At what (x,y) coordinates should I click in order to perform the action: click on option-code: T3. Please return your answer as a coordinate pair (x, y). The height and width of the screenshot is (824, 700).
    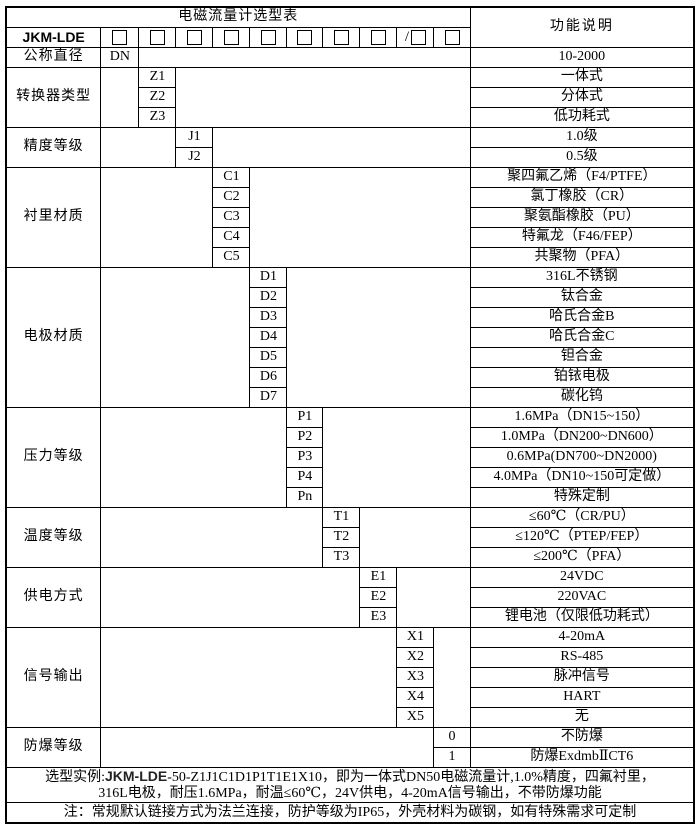
    Looking at the image, I should click on (341, 557).